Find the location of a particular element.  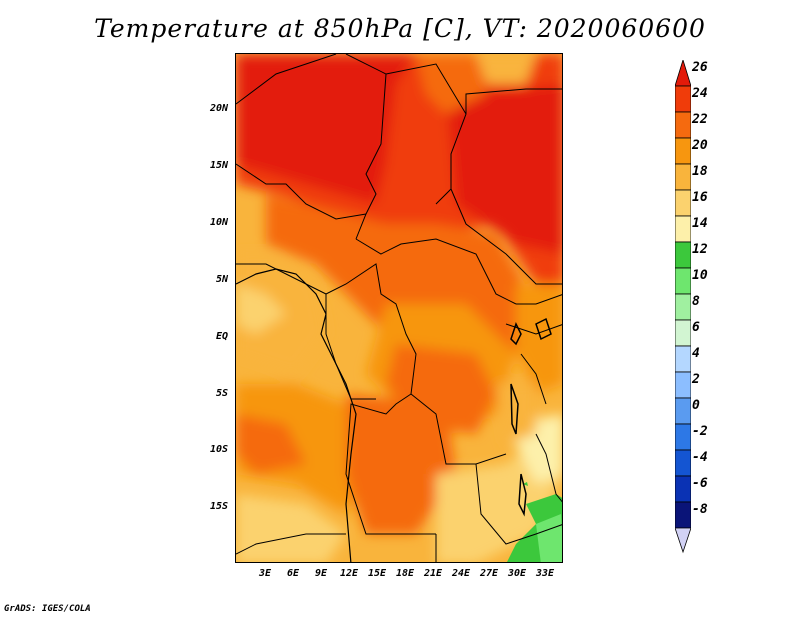

colorbar-tick-label: 10 is located at coordinates (700, 275).